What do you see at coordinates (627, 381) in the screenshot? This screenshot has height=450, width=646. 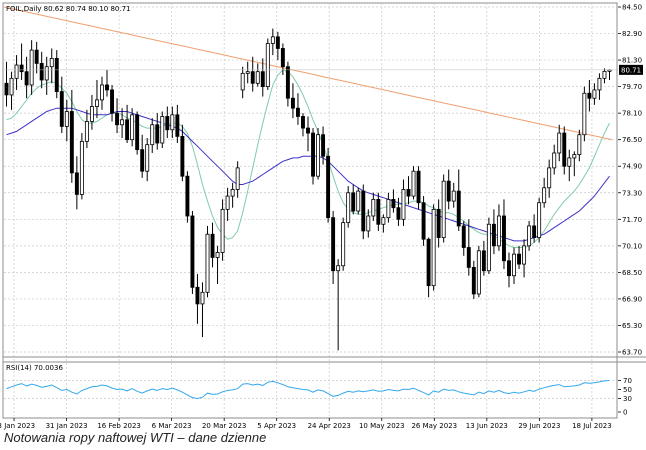 I see `rsi-tick-label: 70` at bounding box center [627, 381].